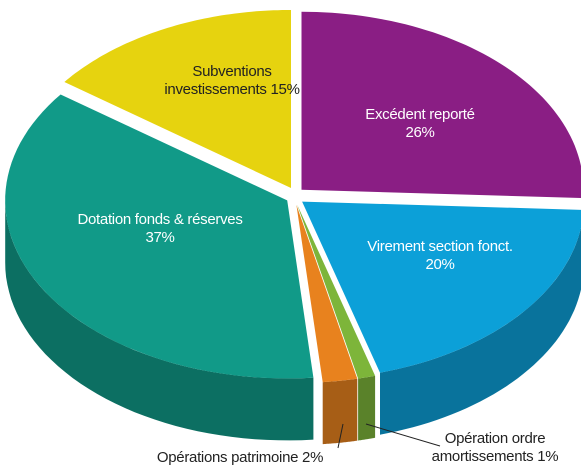 This screenshot has height=473, width=581. What do you see at coordinates (488, 447) in the screenshot?
I see `category-label: Opération ordre amortissements` at bounding box center [488, 447].